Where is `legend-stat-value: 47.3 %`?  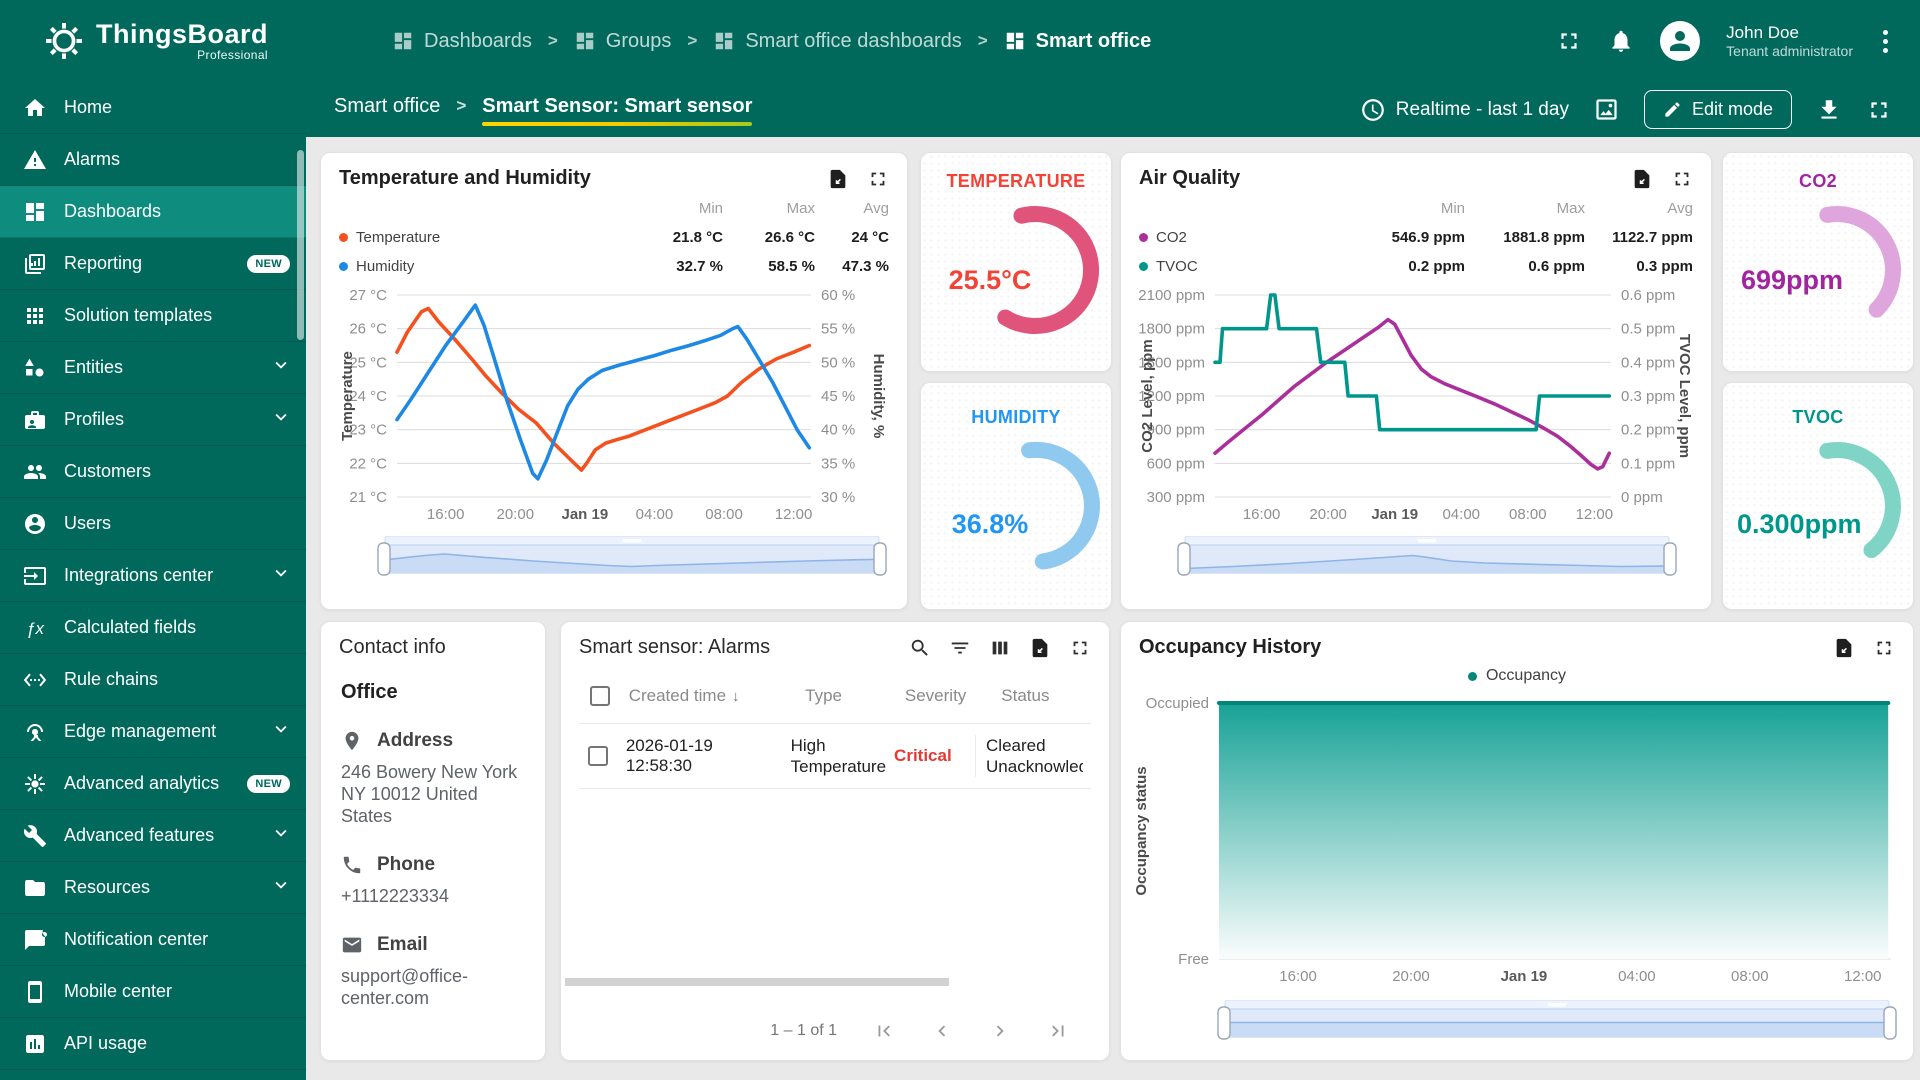 legend-stat-value: 47.3 % is located at coordinates (865, 266).